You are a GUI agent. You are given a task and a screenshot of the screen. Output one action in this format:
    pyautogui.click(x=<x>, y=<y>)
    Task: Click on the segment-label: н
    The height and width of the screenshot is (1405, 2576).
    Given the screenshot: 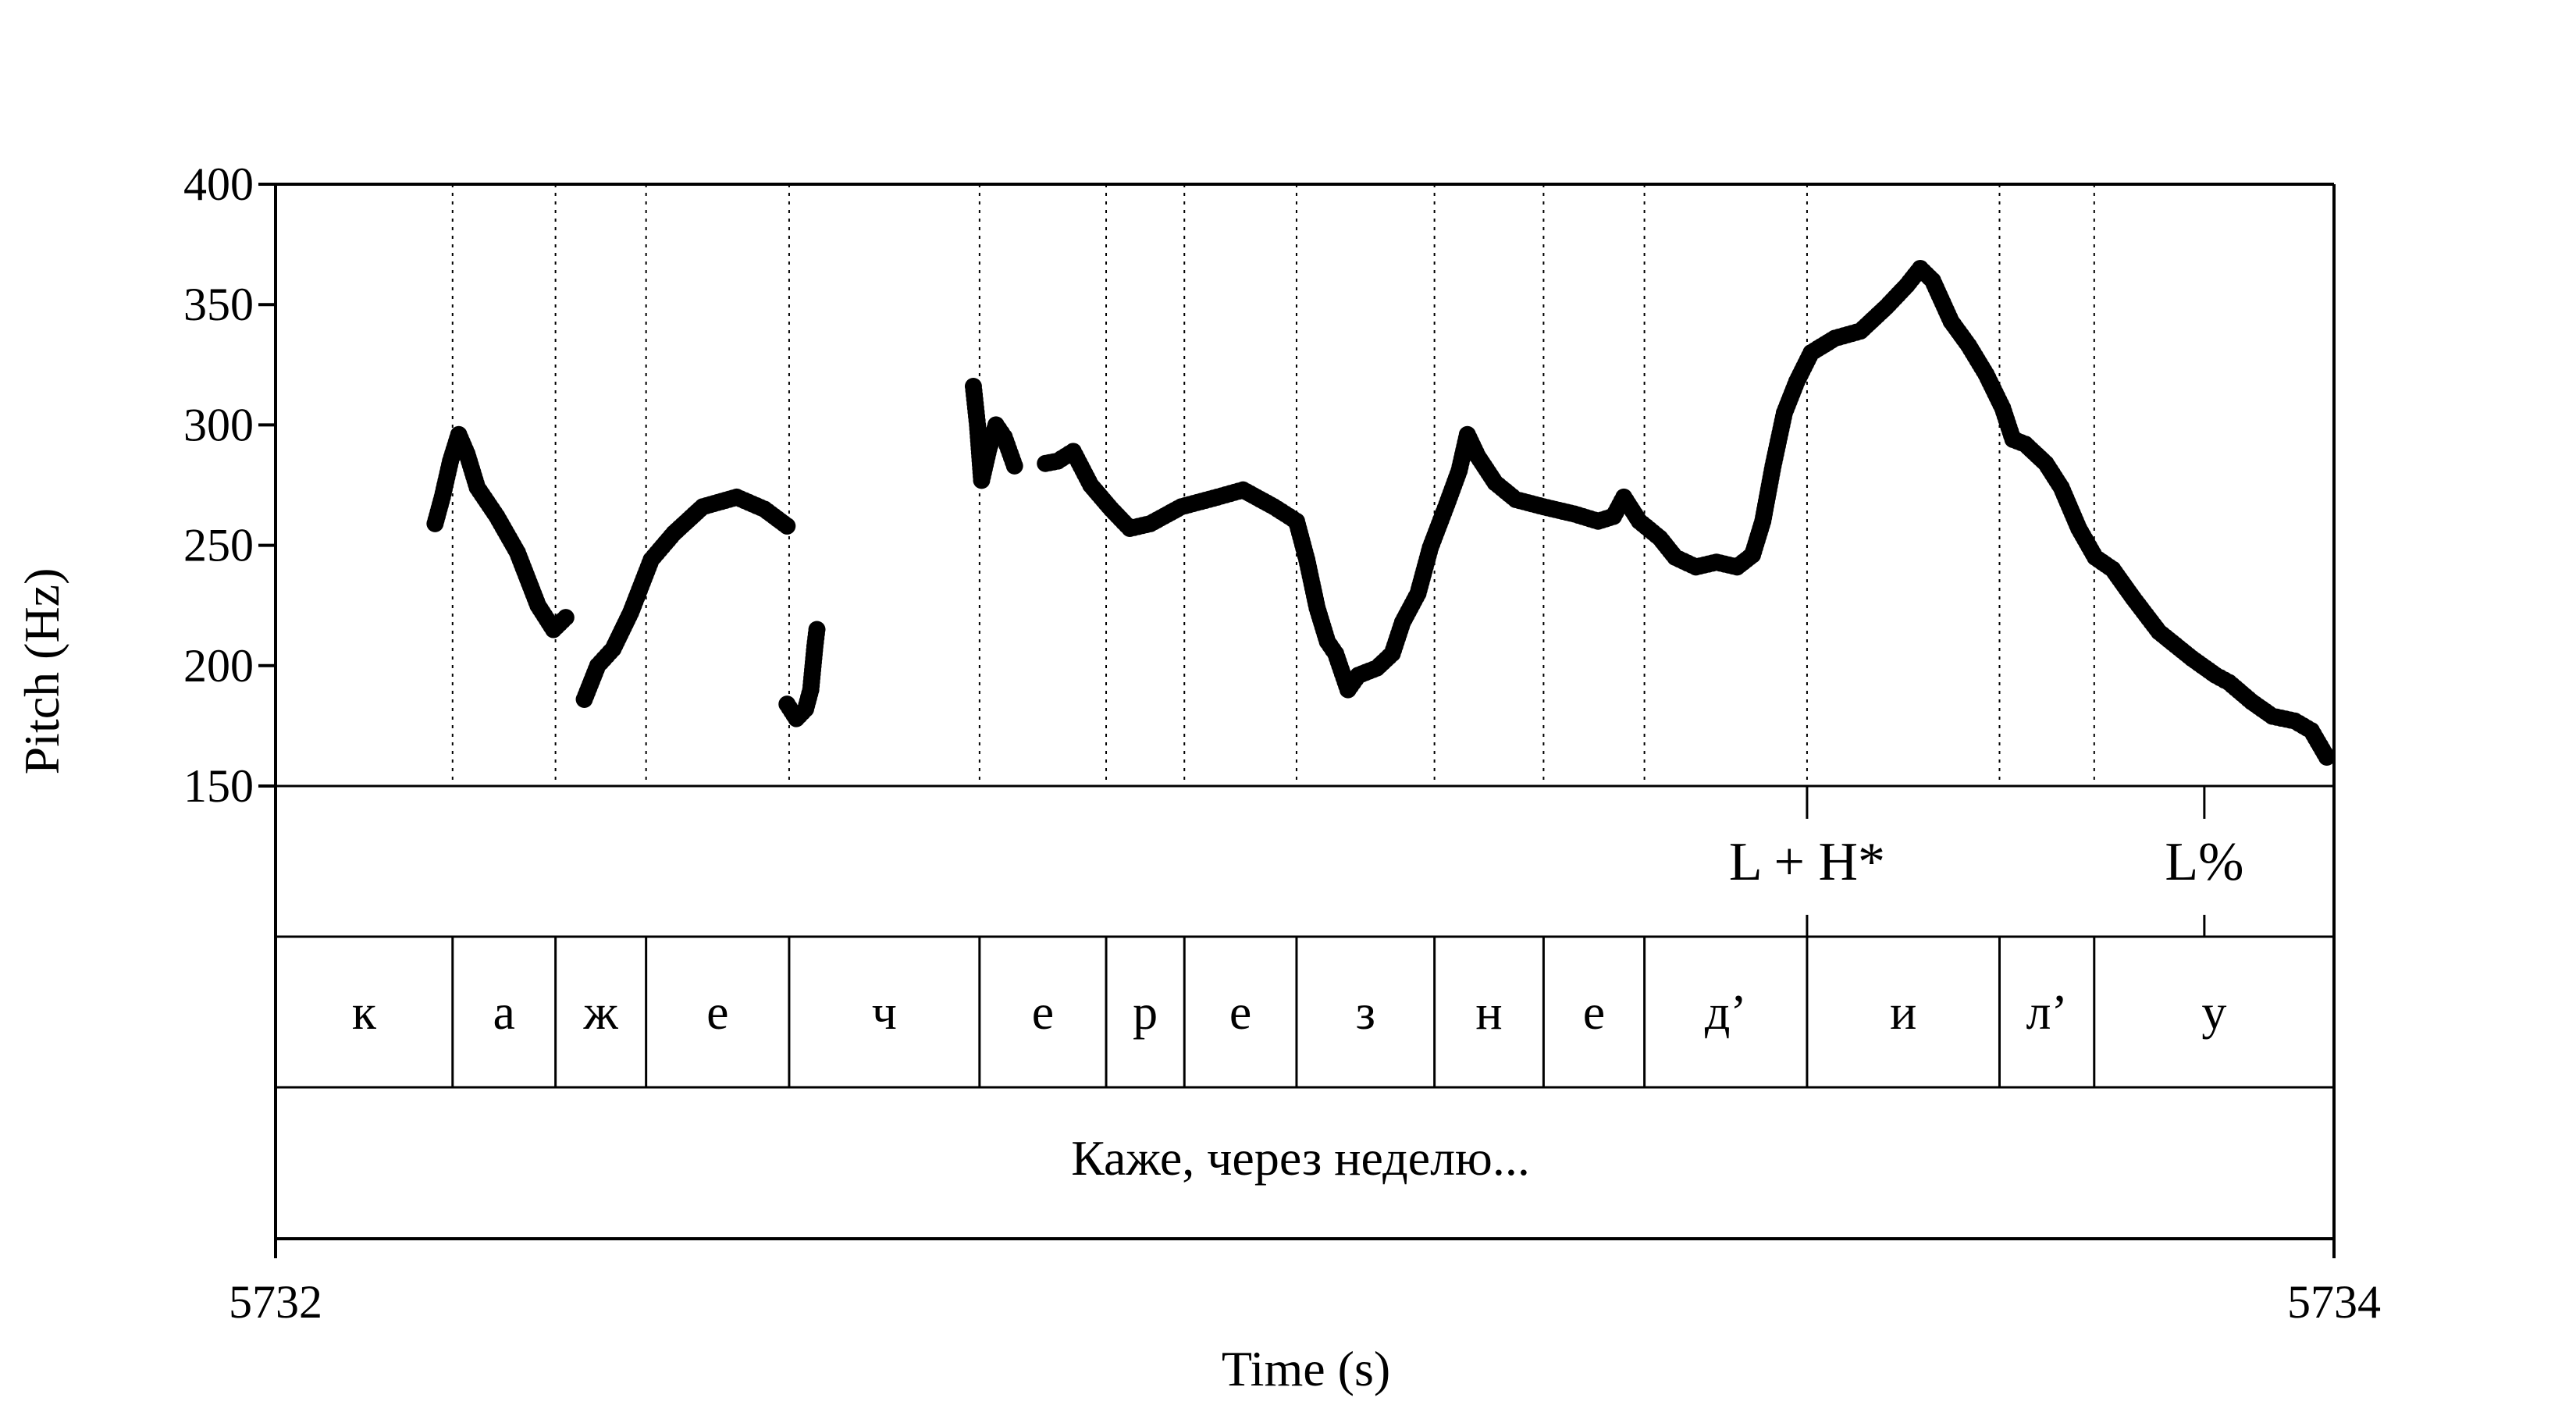 What is the action you would take?
    pyautogui.click(x=1488, y=1012)
    